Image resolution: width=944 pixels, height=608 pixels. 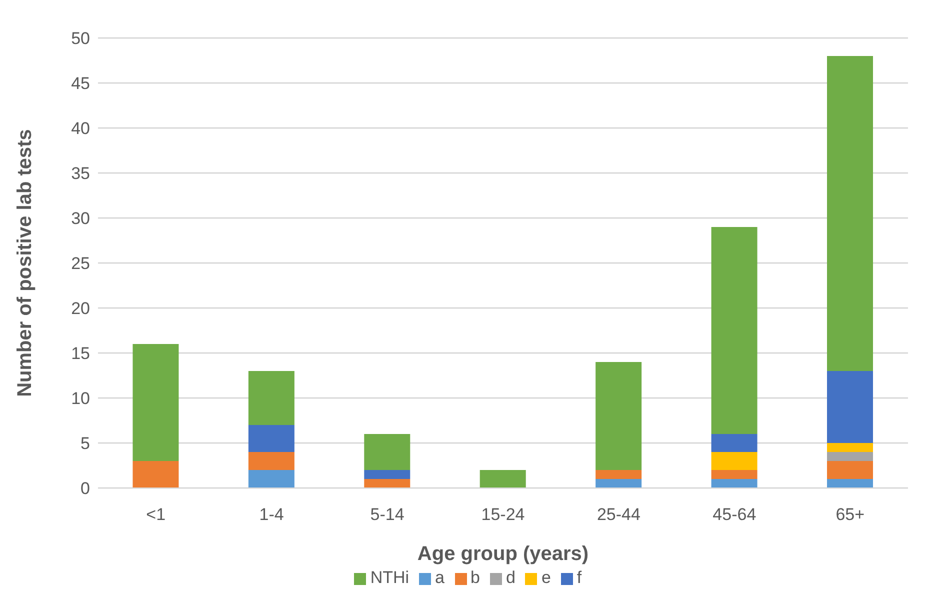 What do you see at coordinates (475, 577) in the screenshot?
I see `legend-label: b` at bounding box center [475, 577].